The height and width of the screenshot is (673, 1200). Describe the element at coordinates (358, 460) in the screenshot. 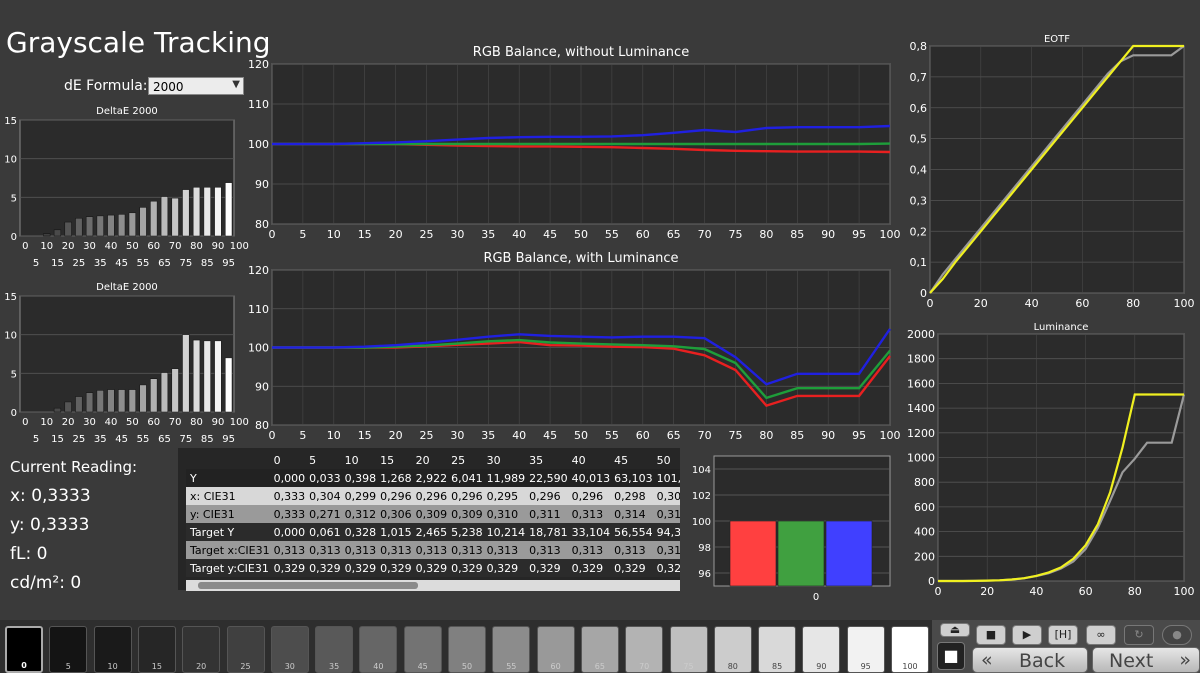

I see `table-column-header: 10` at that location.